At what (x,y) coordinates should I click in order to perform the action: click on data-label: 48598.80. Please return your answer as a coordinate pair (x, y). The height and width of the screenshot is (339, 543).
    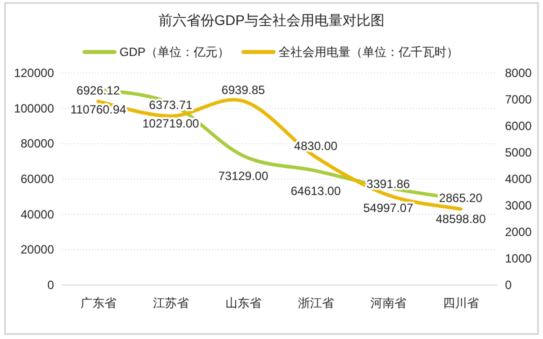
    Looking at the image, I should click on (461, 219).